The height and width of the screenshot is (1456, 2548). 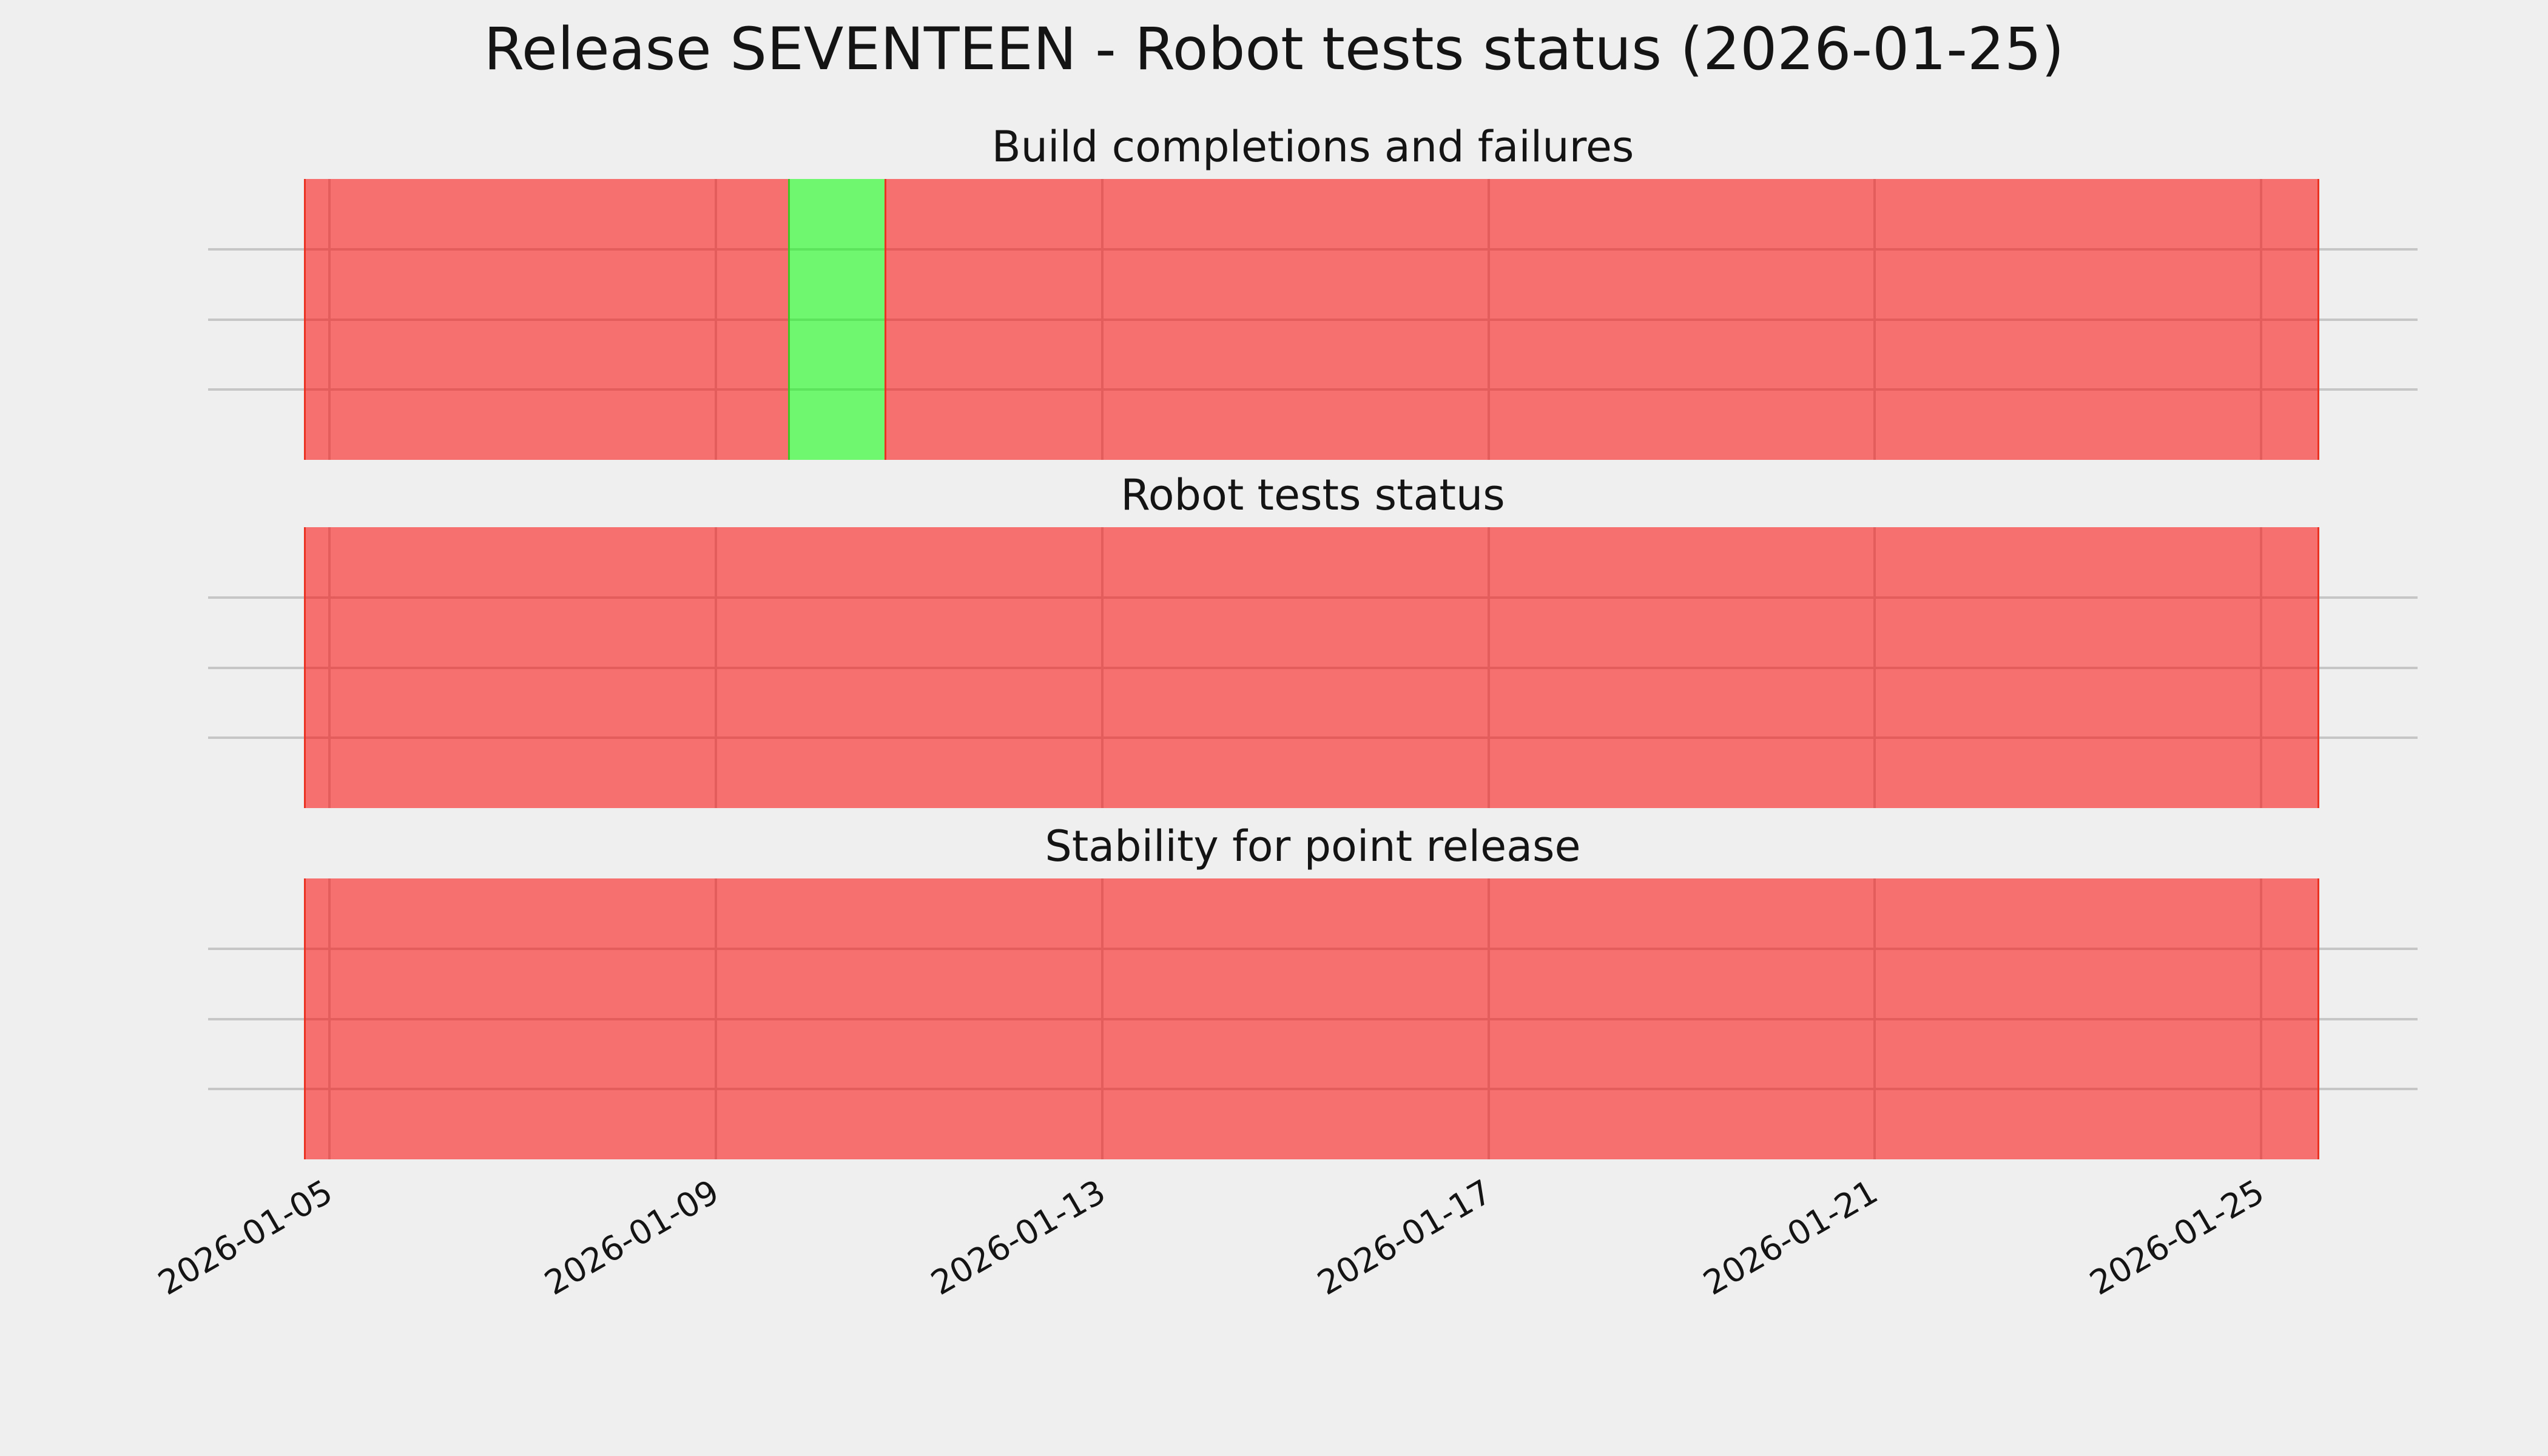 I want to click on x-tick-label: 2026-01-13, so click(x=1018, y=1237).